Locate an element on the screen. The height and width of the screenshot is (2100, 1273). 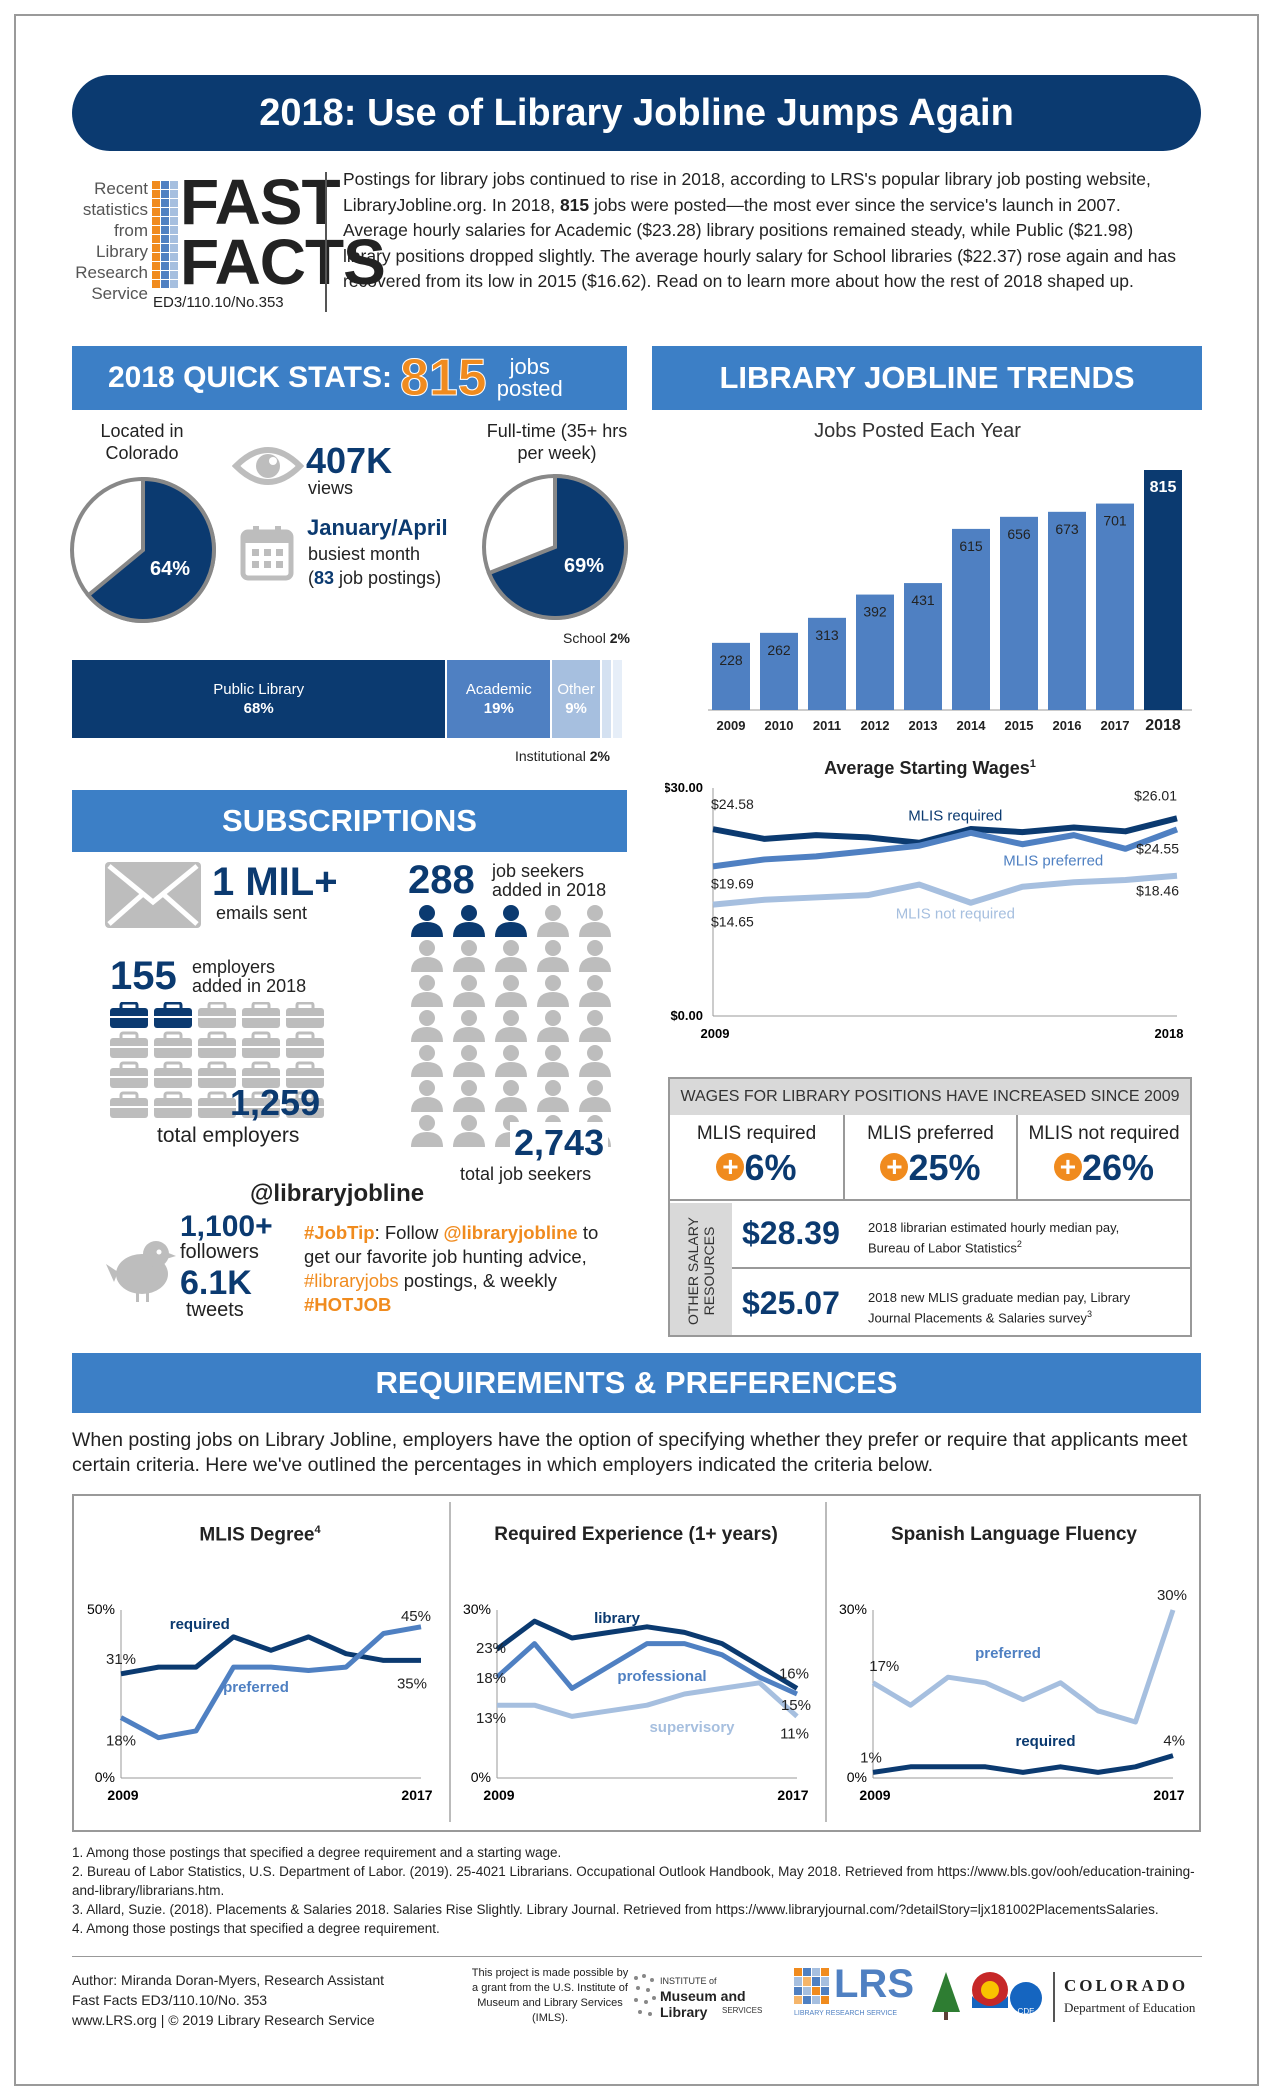
data-label: $14.65 is located at coordinates (732, 922).